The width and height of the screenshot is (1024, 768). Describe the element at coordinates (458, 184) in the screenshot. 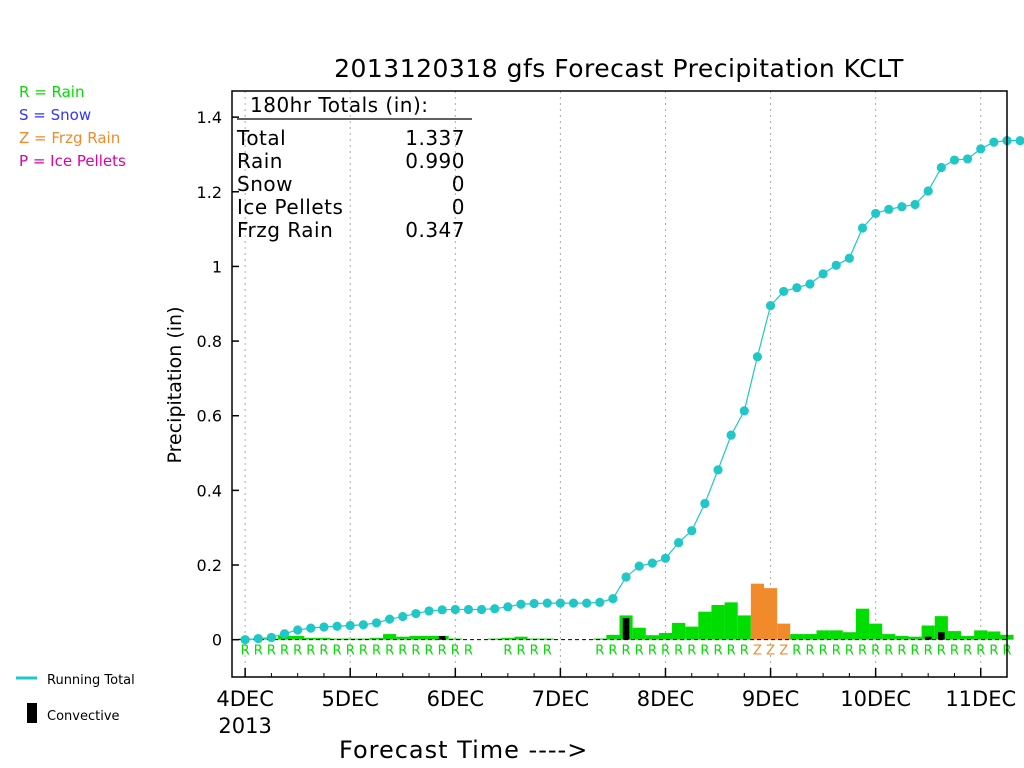

I see `totals-row-value: 0` at that location.